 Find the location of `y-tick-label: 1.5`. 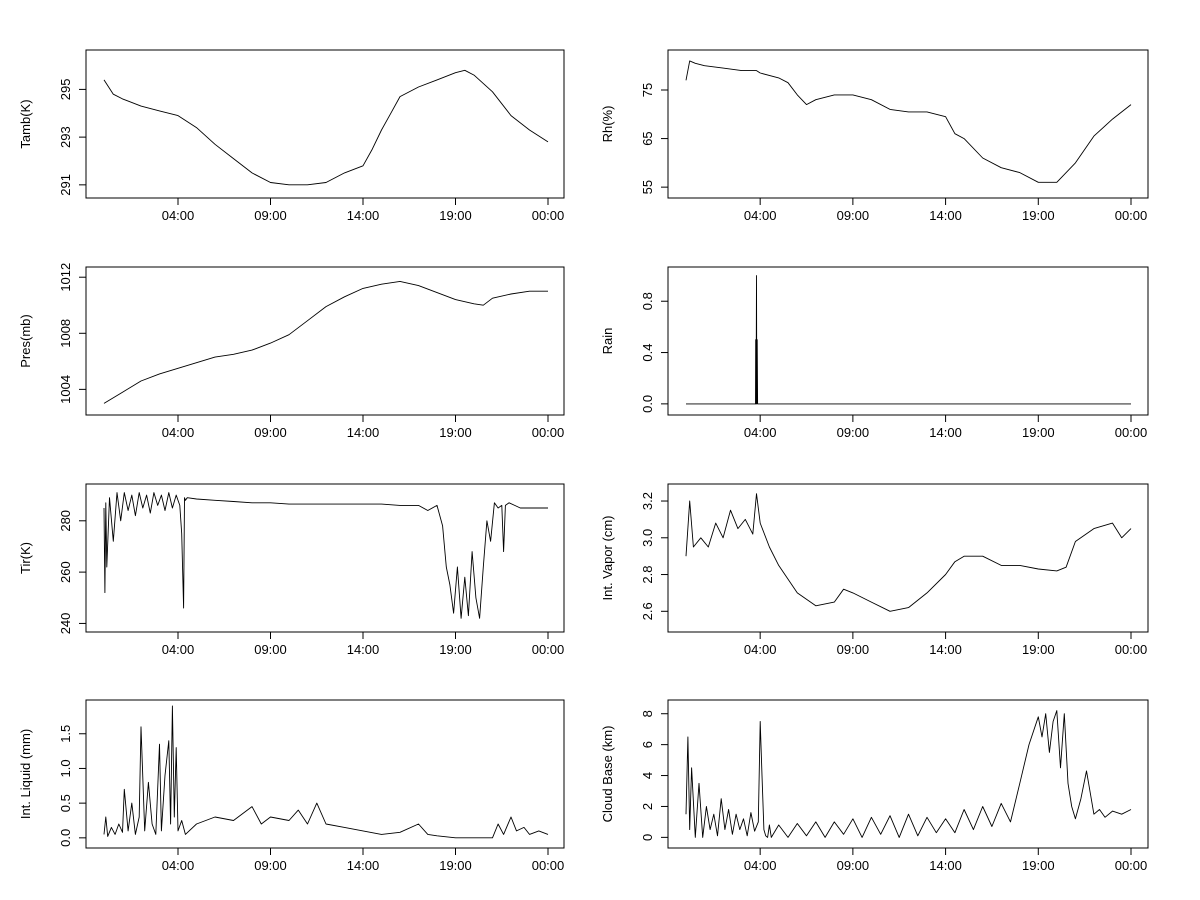

y-tick-label: 1.5 is located at coordinates (65, 734).